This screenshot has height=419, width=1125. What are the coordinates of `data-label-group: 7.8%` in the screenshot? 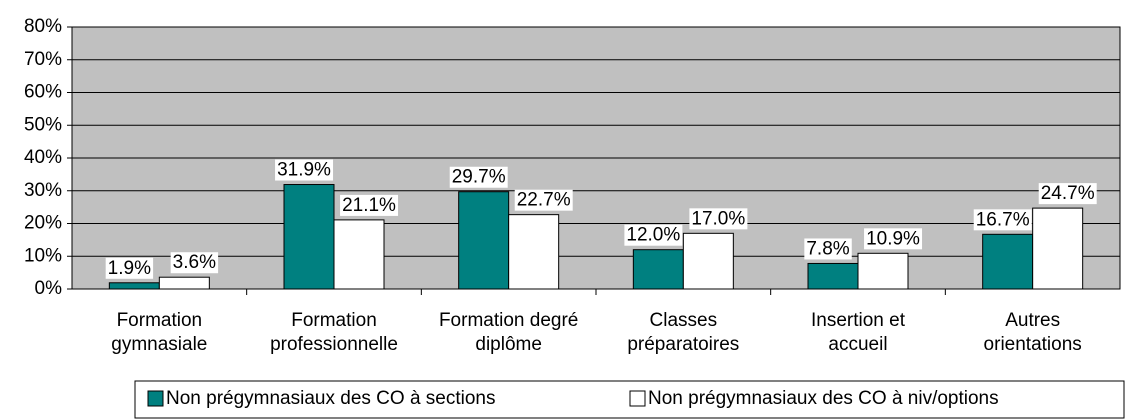 It's located at (828, 249).